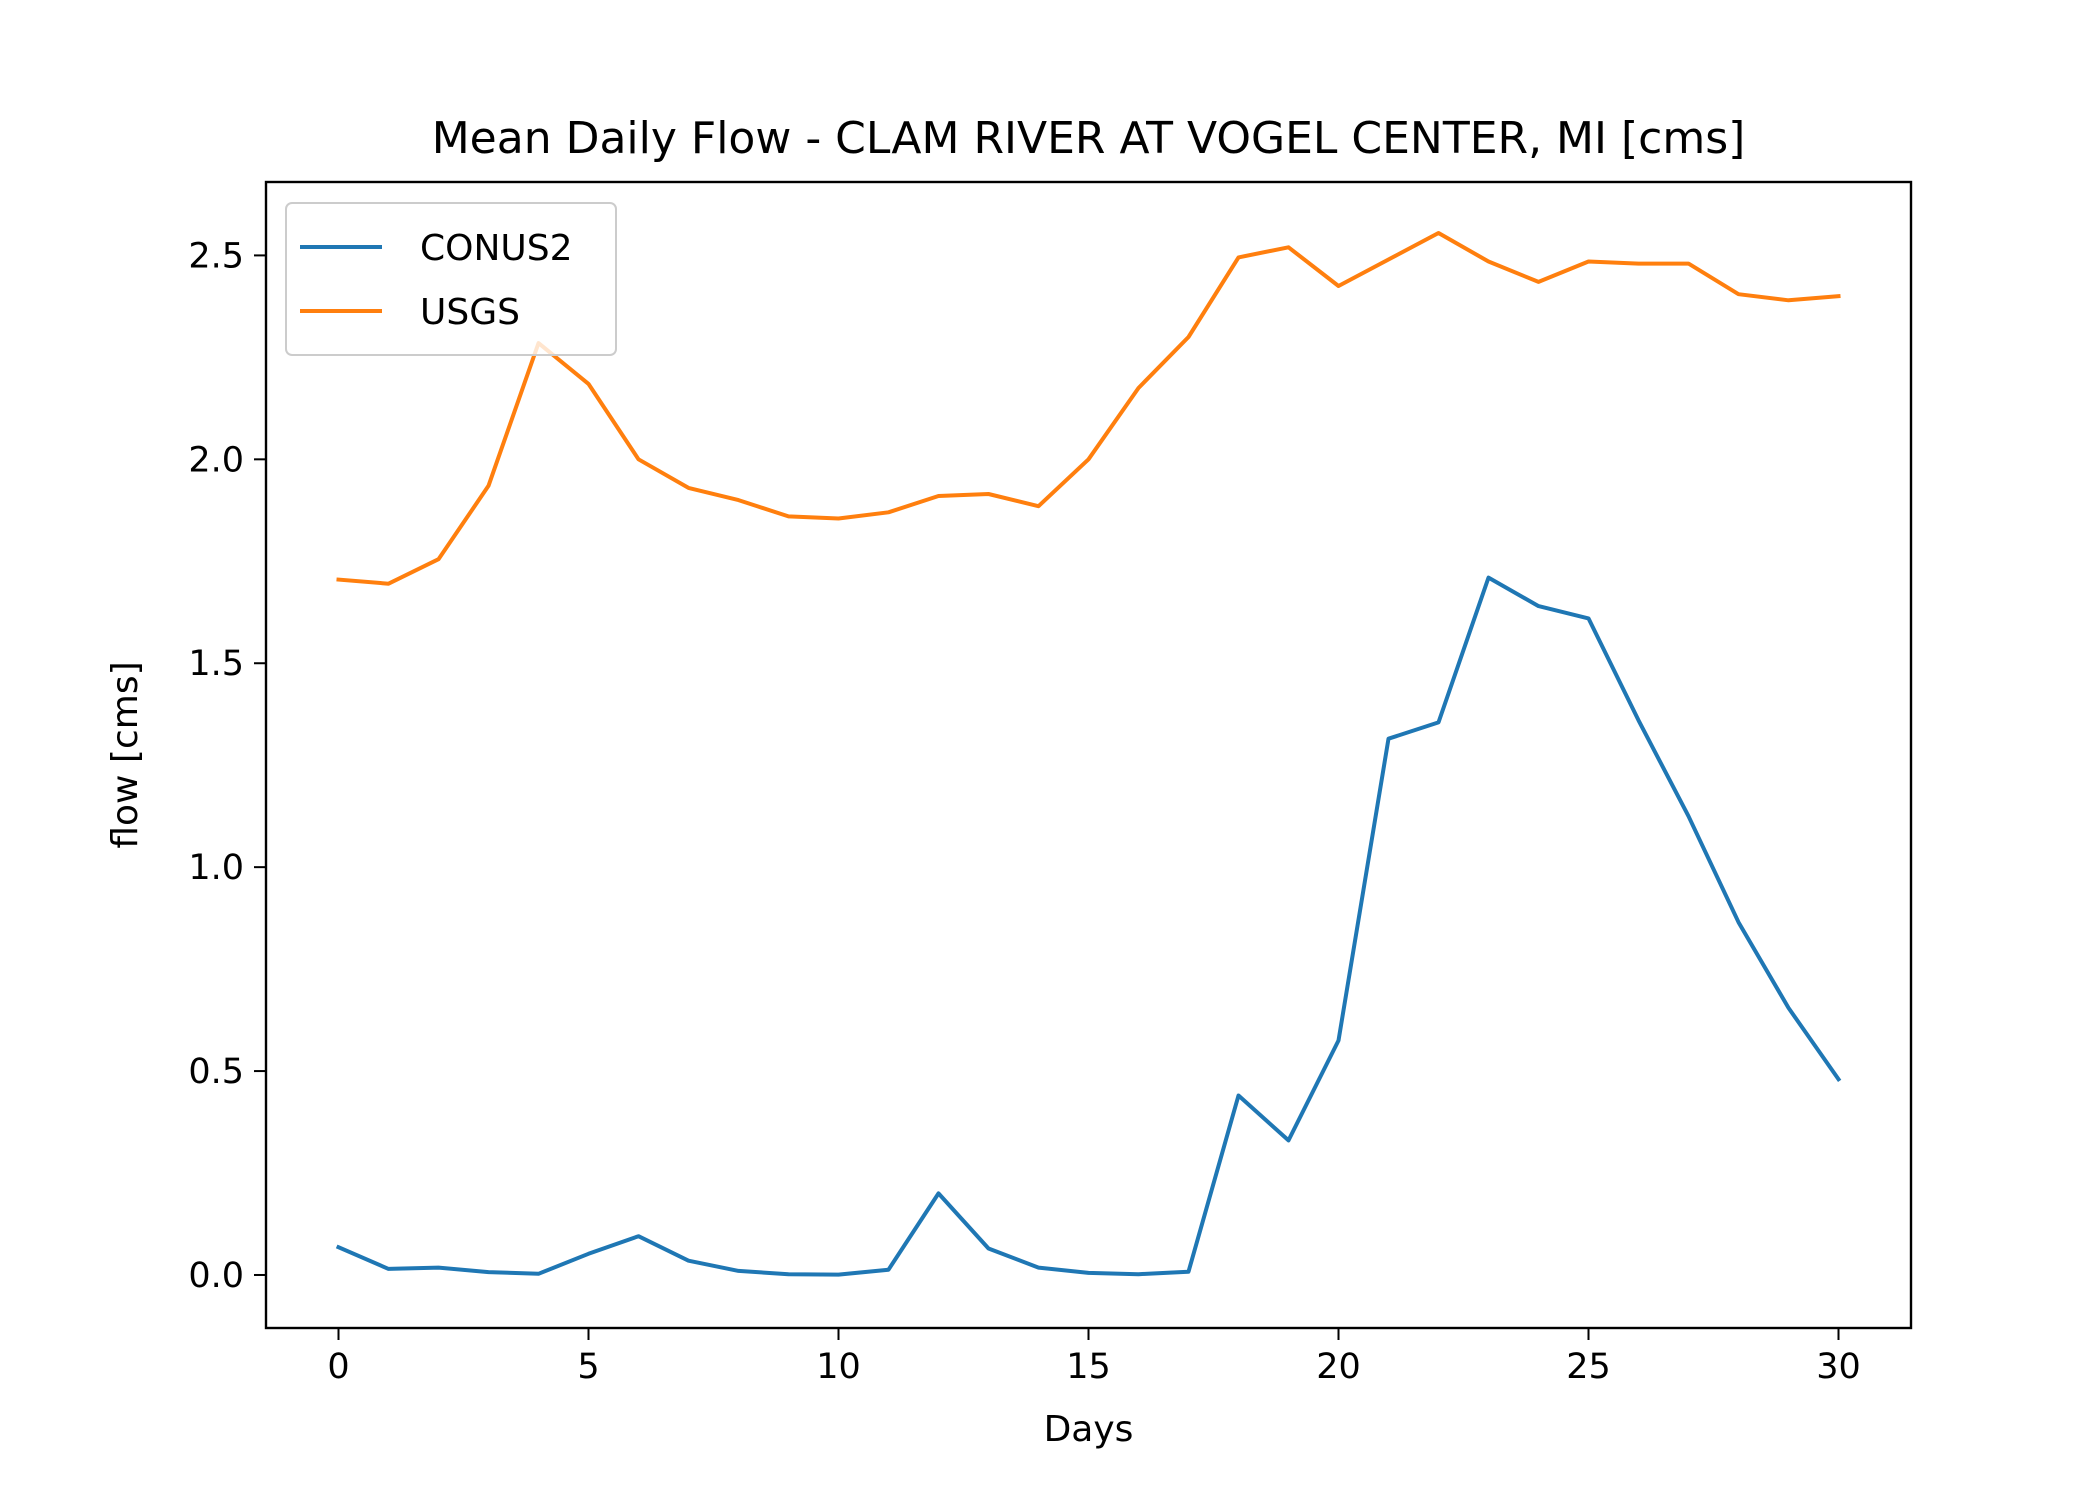 The width and height of the screenshot is (2100, 1500). I want to click on y-tick-label: 2.0, so click(216, 460).